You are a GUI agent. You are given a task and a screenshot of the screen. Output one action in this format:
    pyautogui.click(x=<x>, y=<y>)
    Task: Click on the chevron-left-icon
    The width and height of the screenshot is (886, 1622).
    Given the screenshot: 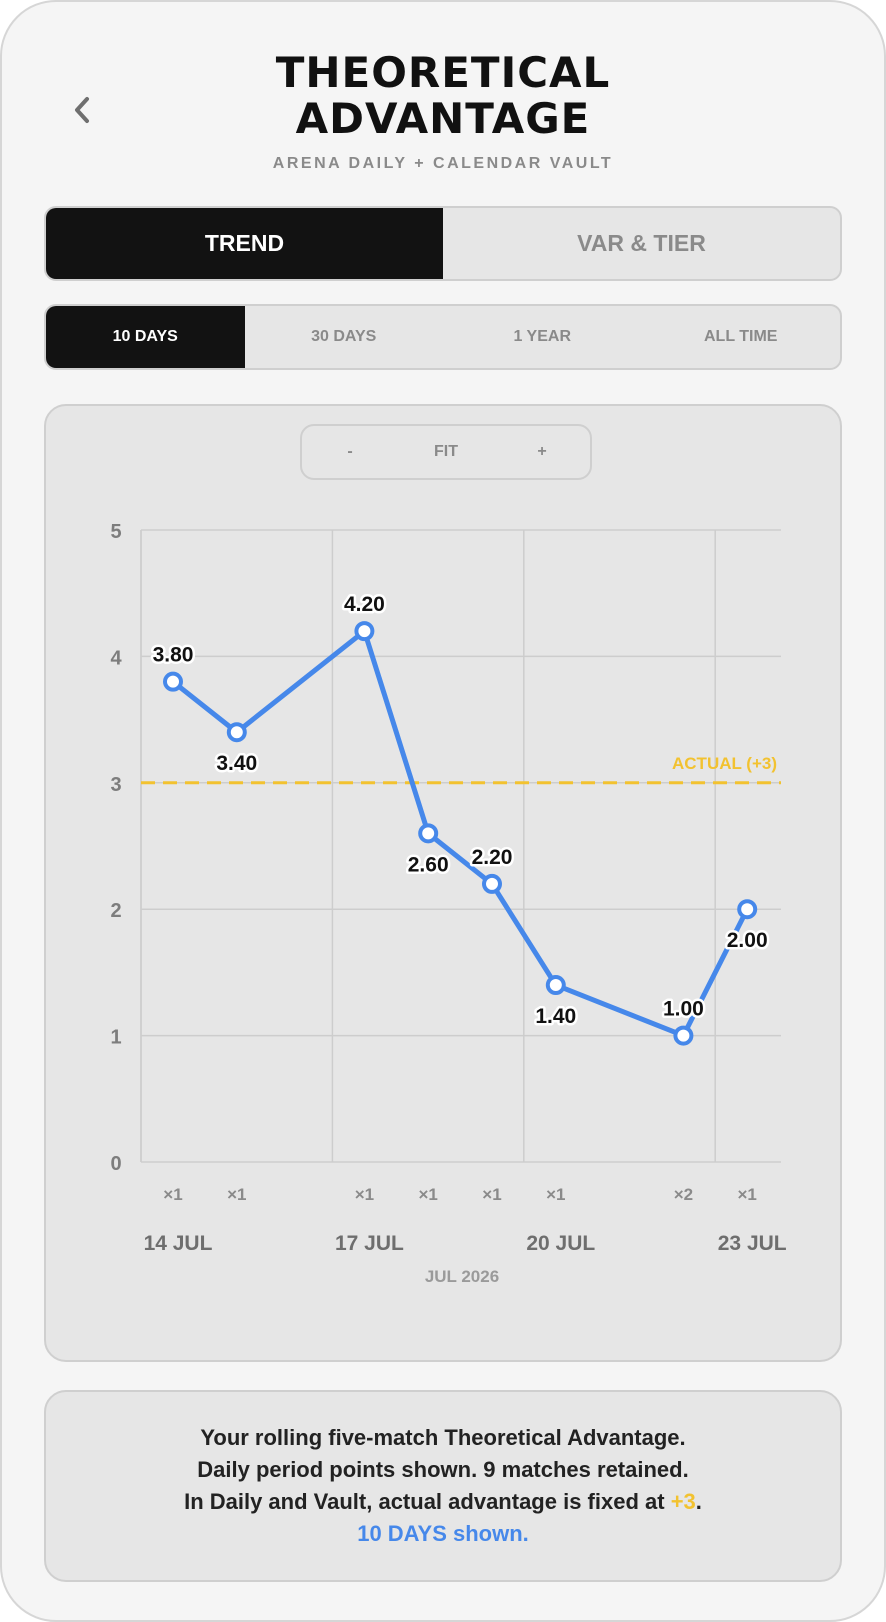 What is the action you would take?
    pyautogui.click(x=82, y=110)
    